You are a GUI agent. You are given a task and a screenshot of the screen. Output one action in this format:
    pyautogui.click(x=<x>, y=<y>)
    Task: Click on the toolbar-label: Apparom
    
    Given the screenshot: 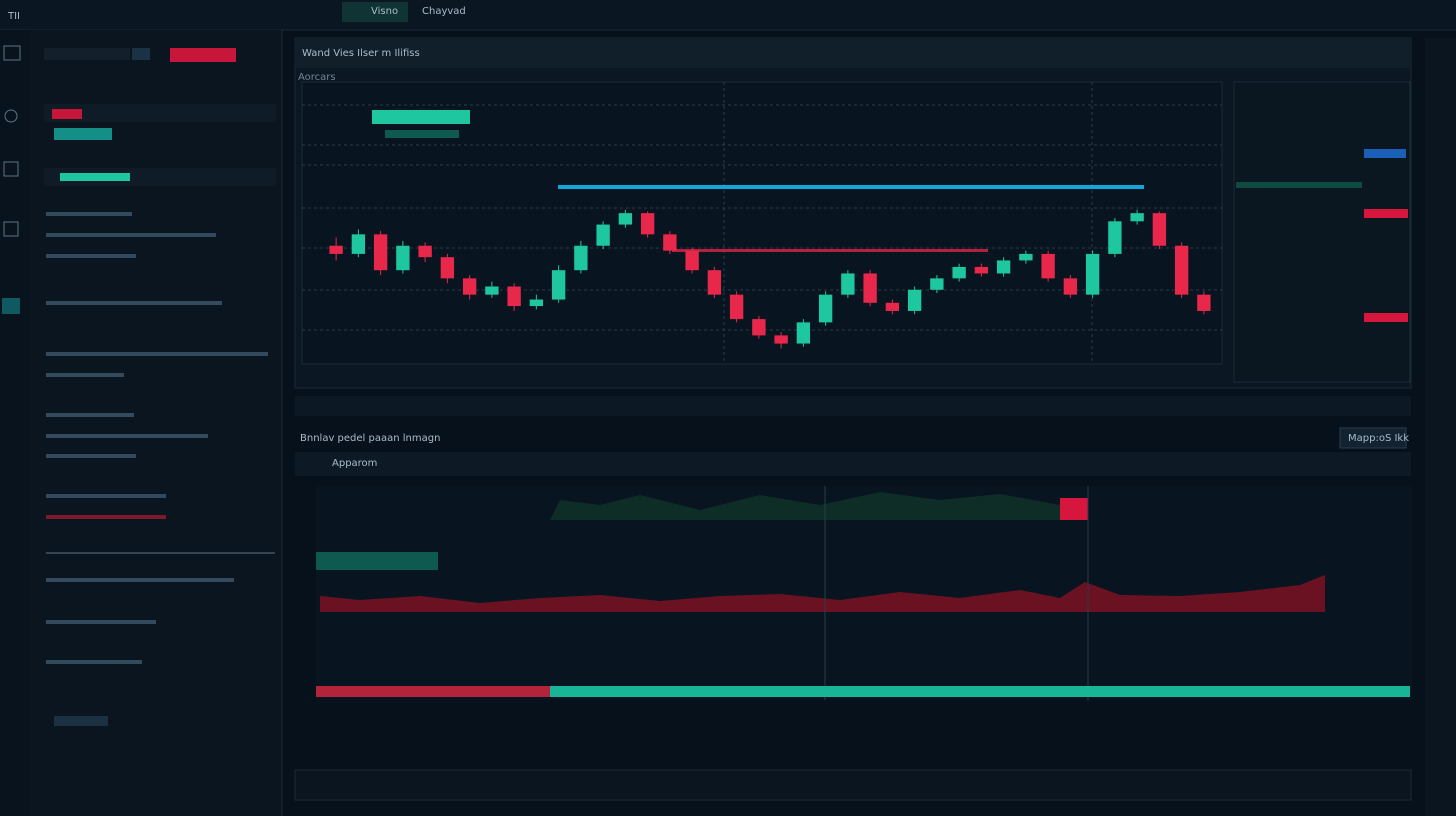 What is the action you would take?
    pyautogui.click(x=354, y=463)
    